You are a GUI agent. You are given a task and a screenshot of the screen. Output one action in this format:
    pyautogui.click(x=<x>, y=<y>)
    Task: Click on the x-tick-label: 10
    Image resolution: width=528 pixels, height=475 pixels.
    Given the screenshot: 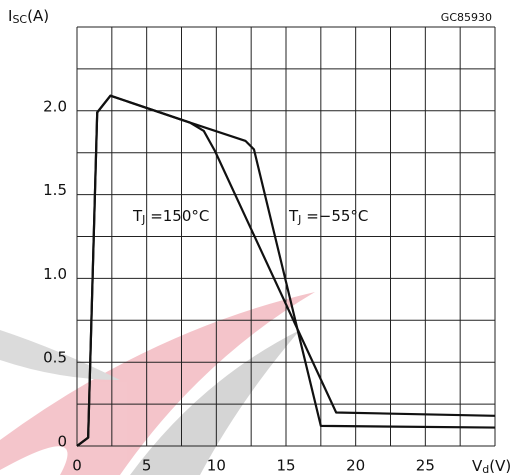 What is the action you would take?
    pyautogui.click(x=216, y=466)
    